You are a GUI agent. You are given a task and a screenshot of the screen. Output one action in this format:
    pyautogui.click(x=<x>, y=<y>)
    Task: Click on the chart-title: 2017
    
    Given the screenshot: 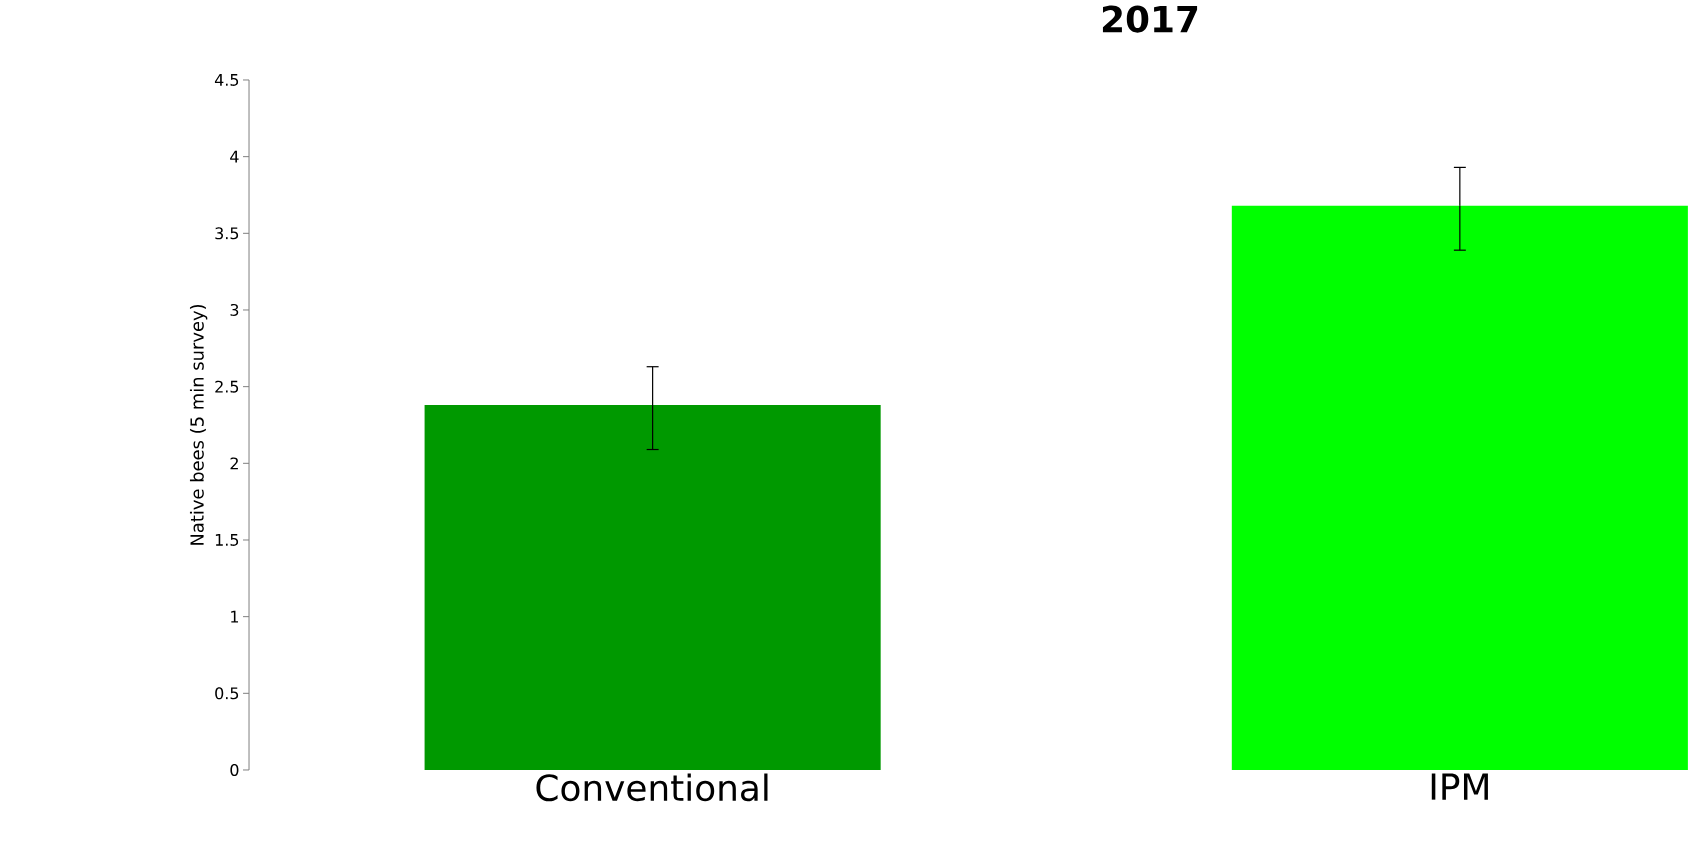 What is the action you would take?
    pyautogui.click(x=1150, y=19)
    